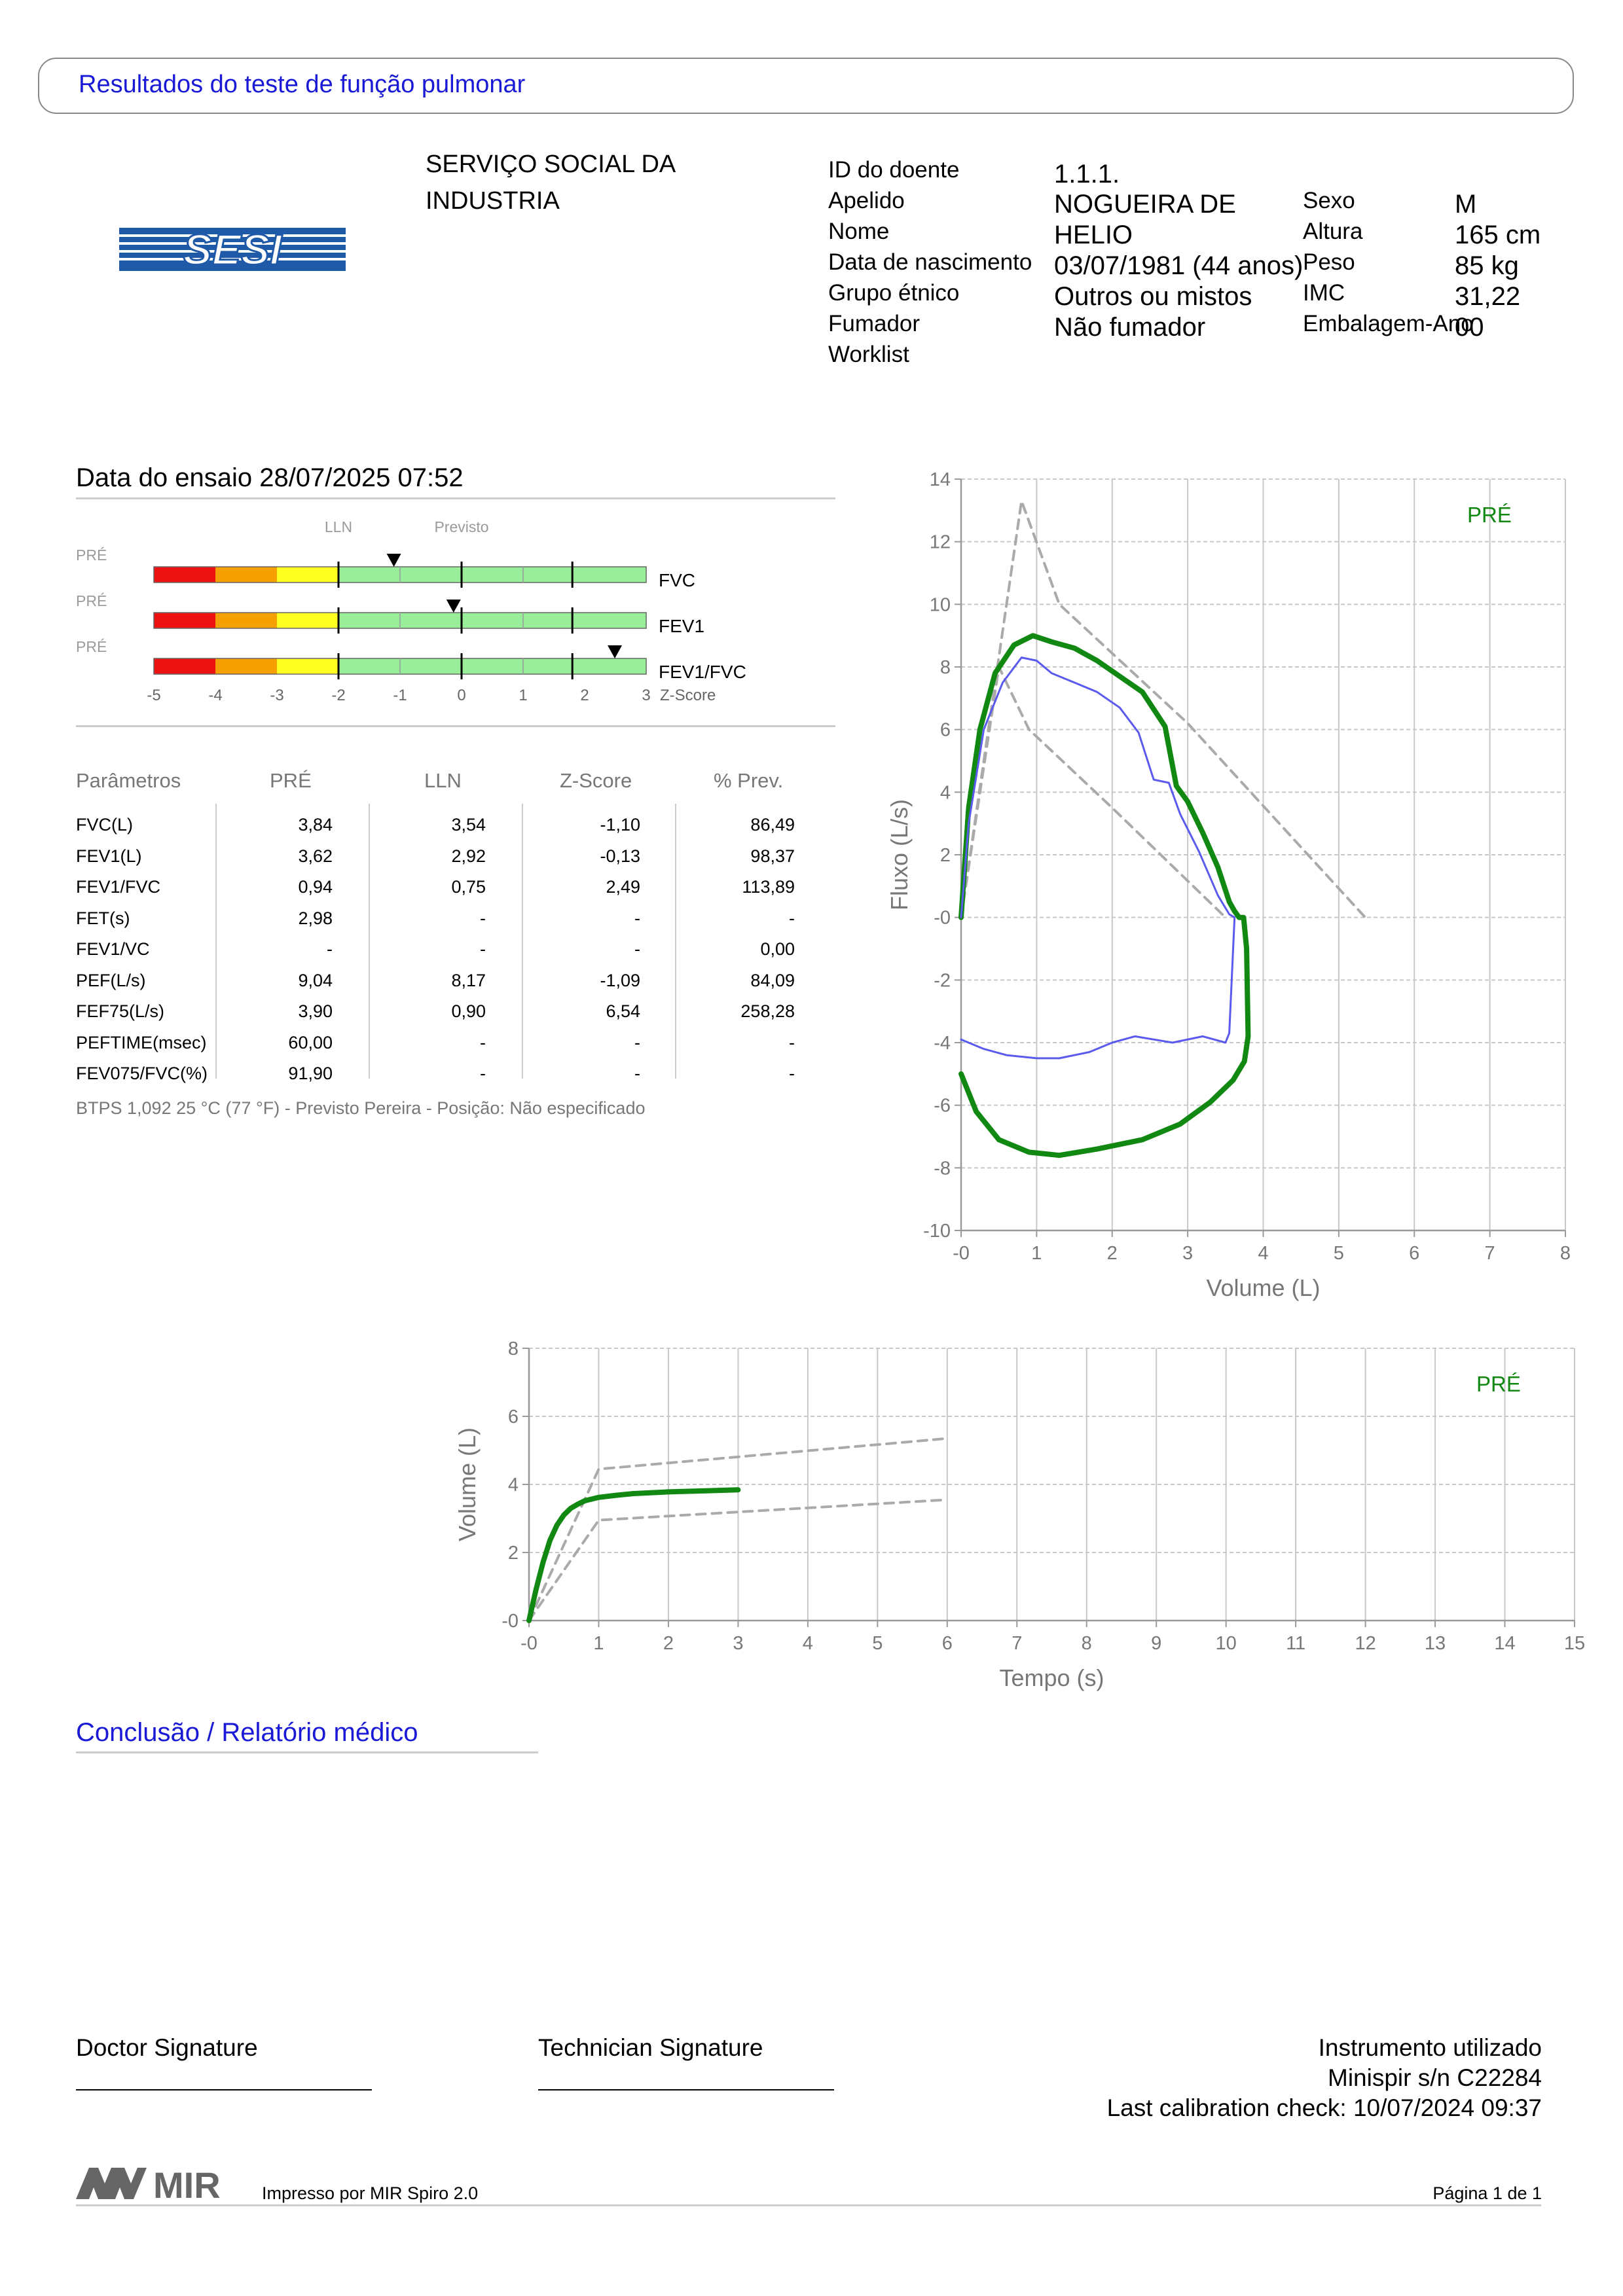 Image resolution: width=1623 pixels, height=2296 pixels. What do you see at coordinates (1087, 174) in the screenshot?
I see `patient-id-value: 1.1.1.` at bounding box center [1087, 174].